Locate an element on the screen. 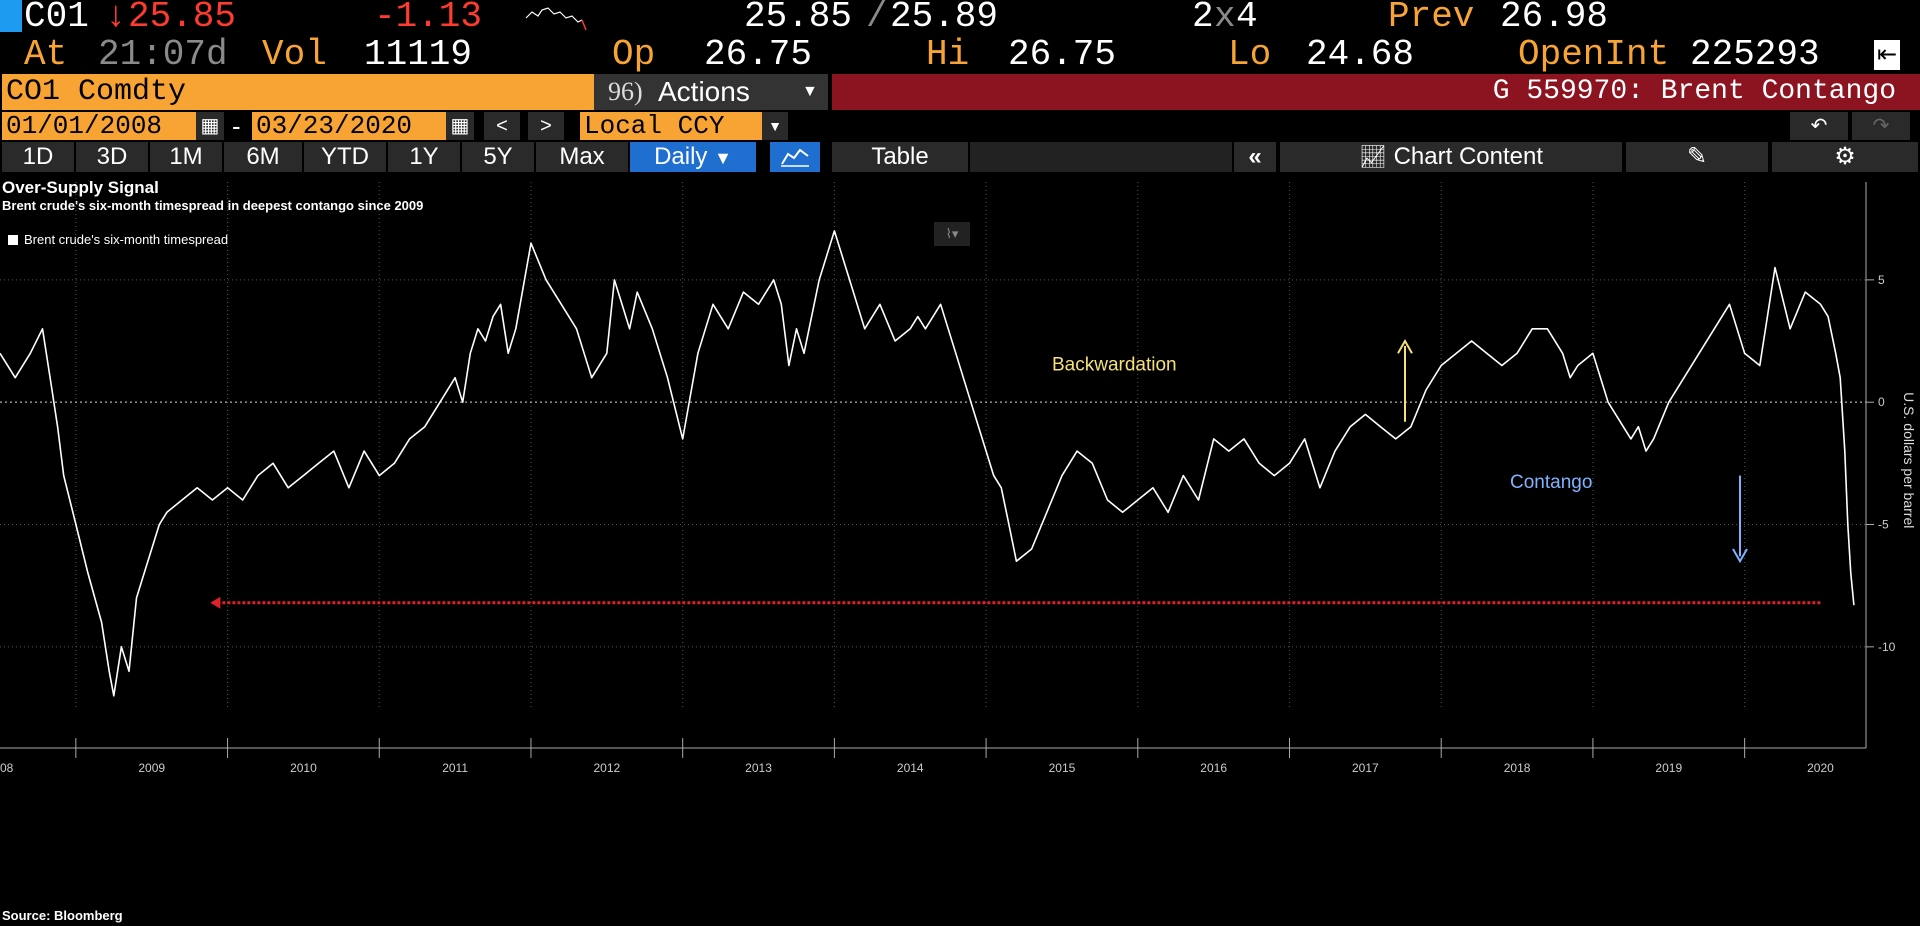  low-label: Lo is located at coordinates (1250, 54).